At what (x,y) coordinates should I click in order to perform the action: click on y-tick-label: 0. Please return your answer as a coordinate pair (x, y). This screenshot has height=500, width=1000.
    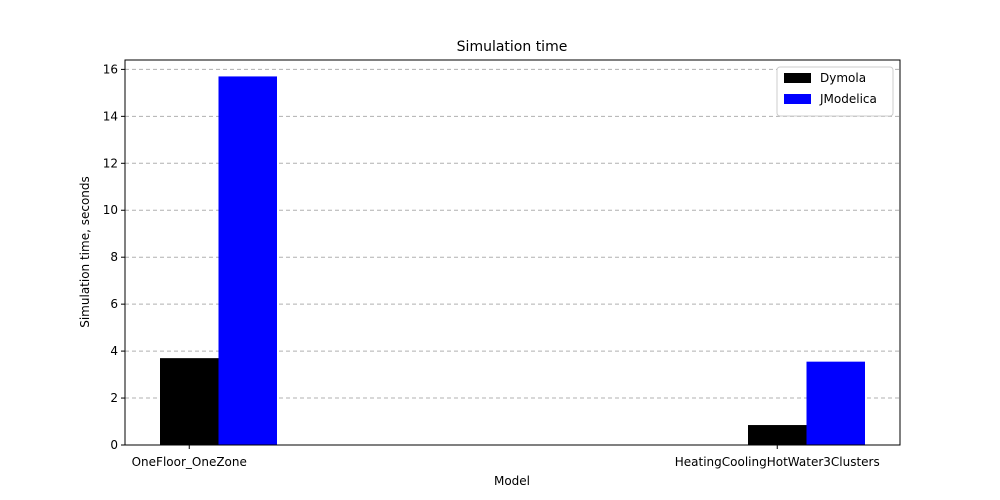
    Looking at the image, I should click on (114, 445).